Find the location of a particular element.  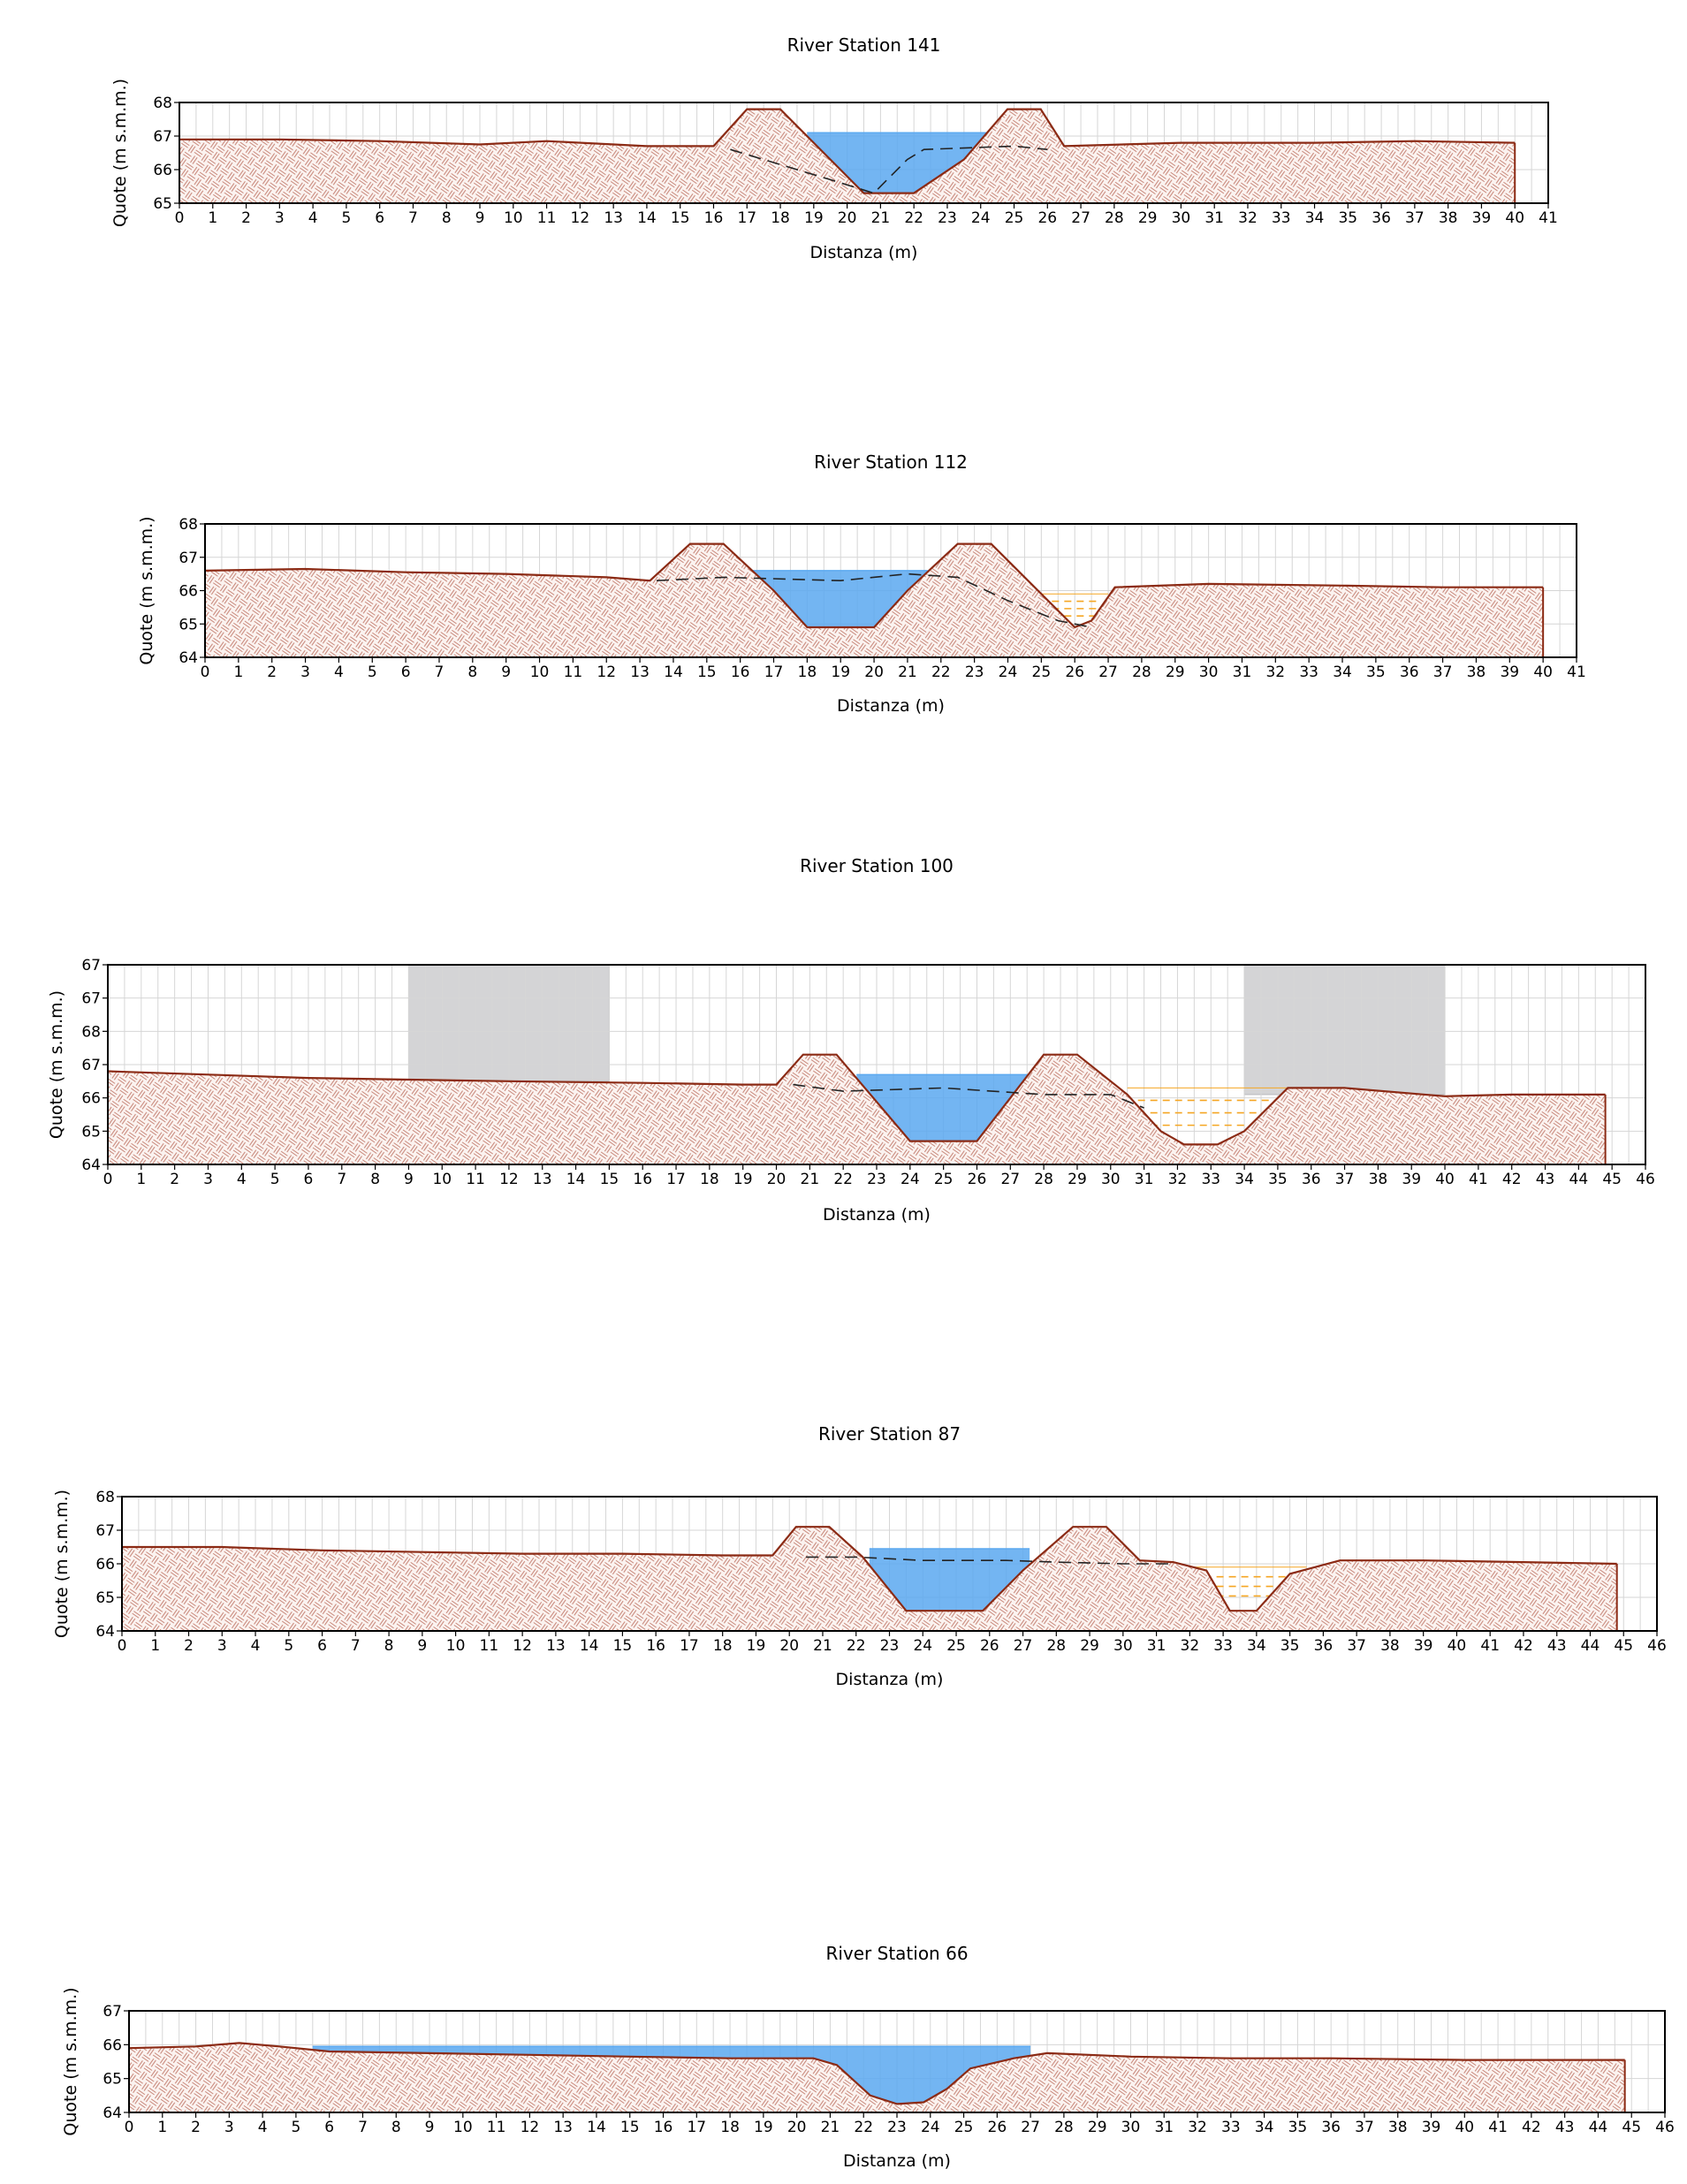

chart-4-y-axis-label: Quote (m s.m.m.) is located at coordinates (70, 2061).